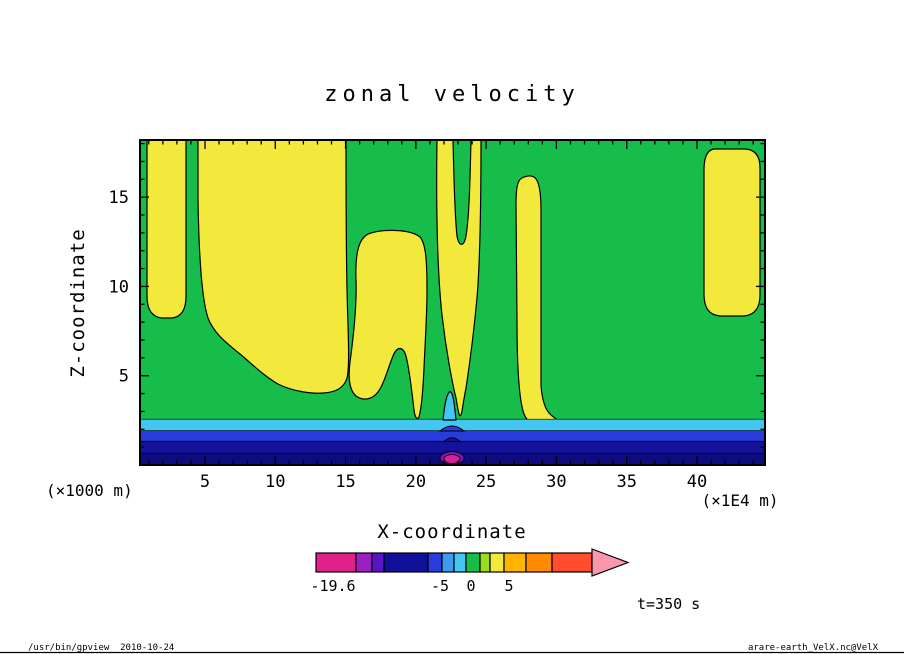 The width and height of the screenshot is (904, 654). What do you see at coordinates (452, 436) in the screenshot?
I see `band-blue` at bounding box center [452, 436].